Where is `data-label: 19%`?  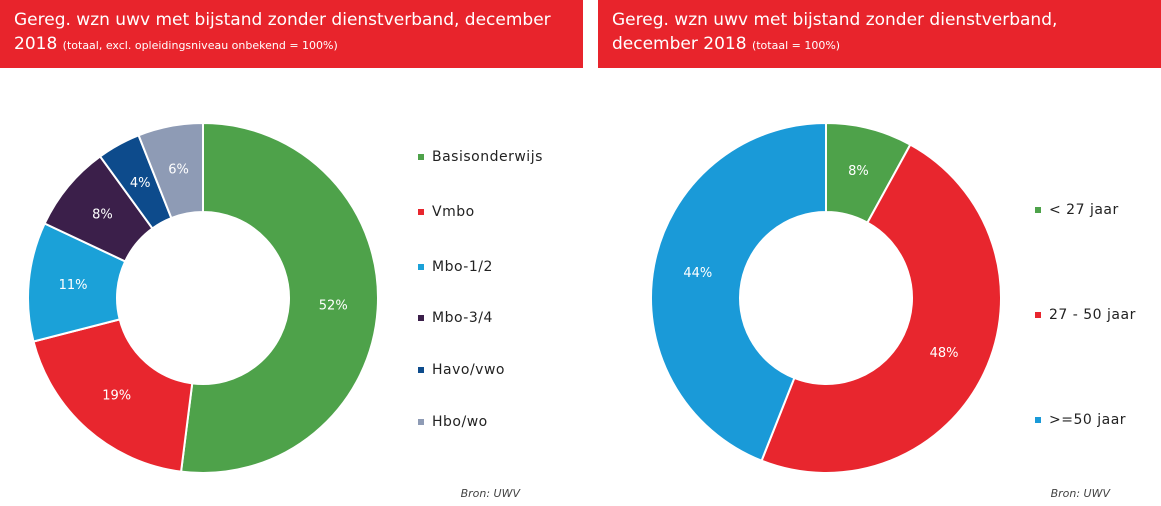 data-label: 19% is located at coordinates (116, 395).